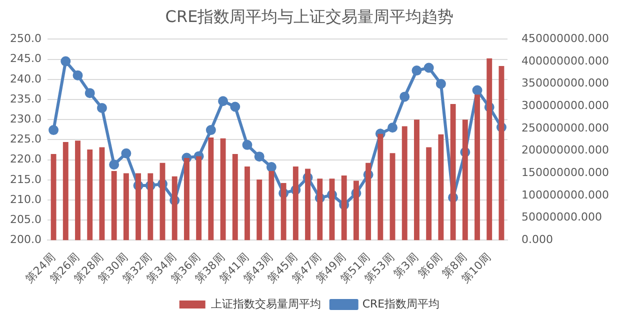  I want to click on y-tick-label: 200.0, so click(26, 239).